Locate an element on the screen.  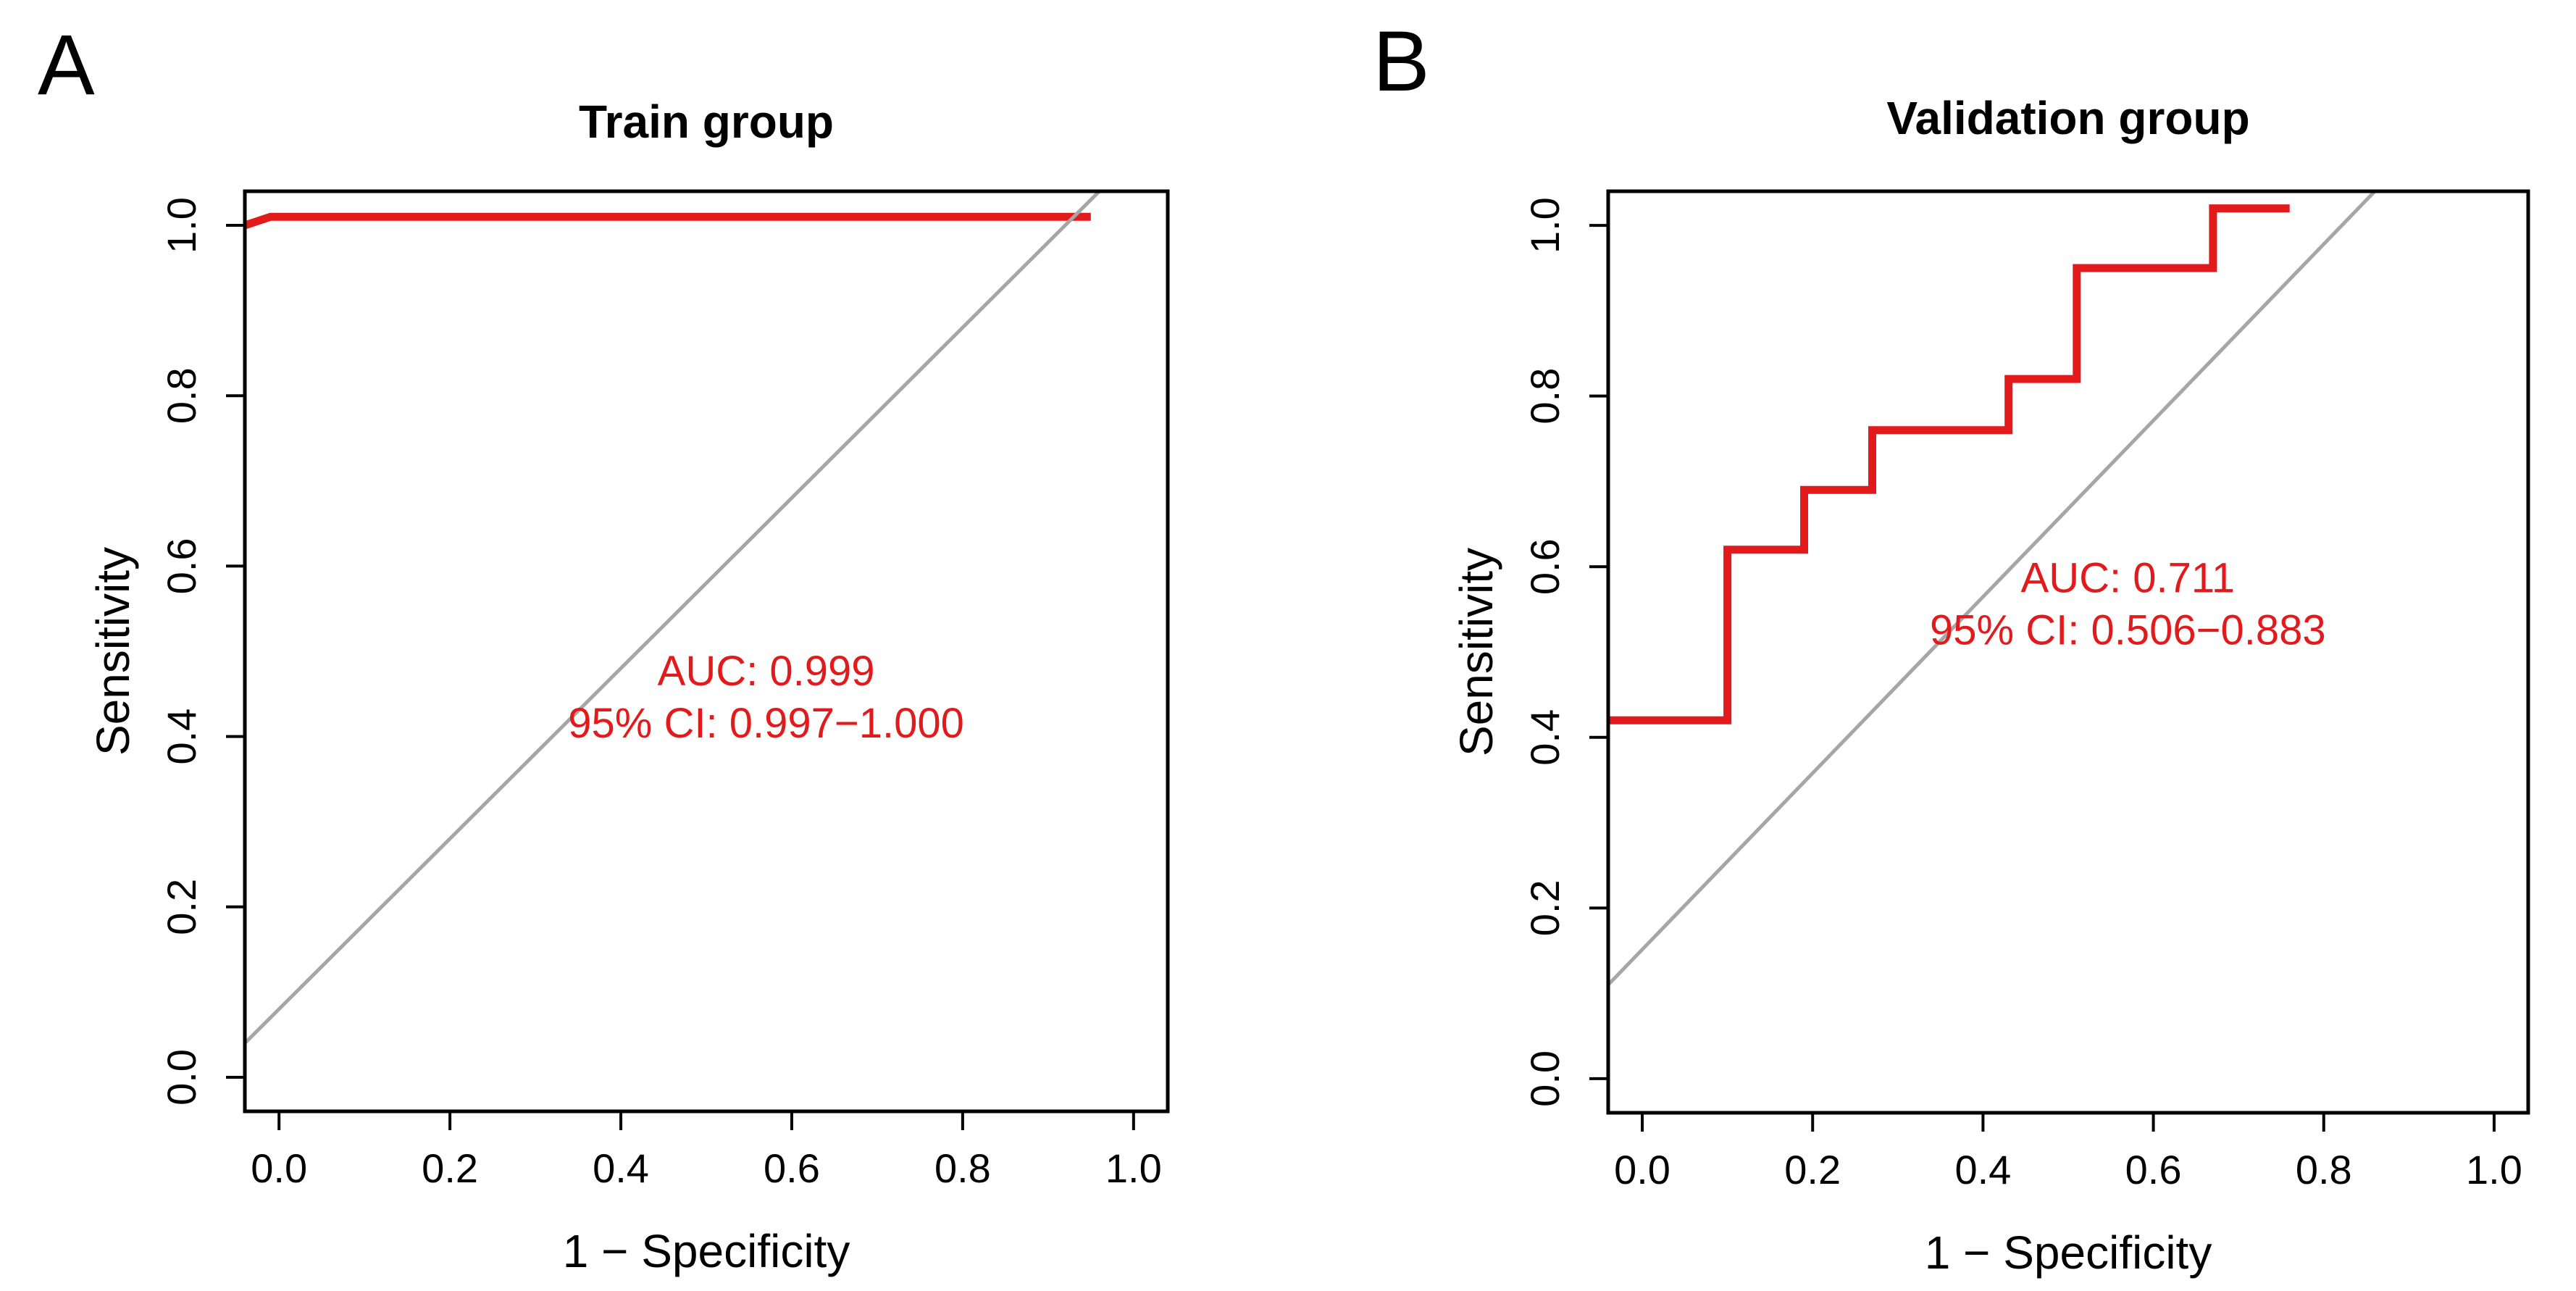
panel-letter: B is located at coordinates (1401, 61).